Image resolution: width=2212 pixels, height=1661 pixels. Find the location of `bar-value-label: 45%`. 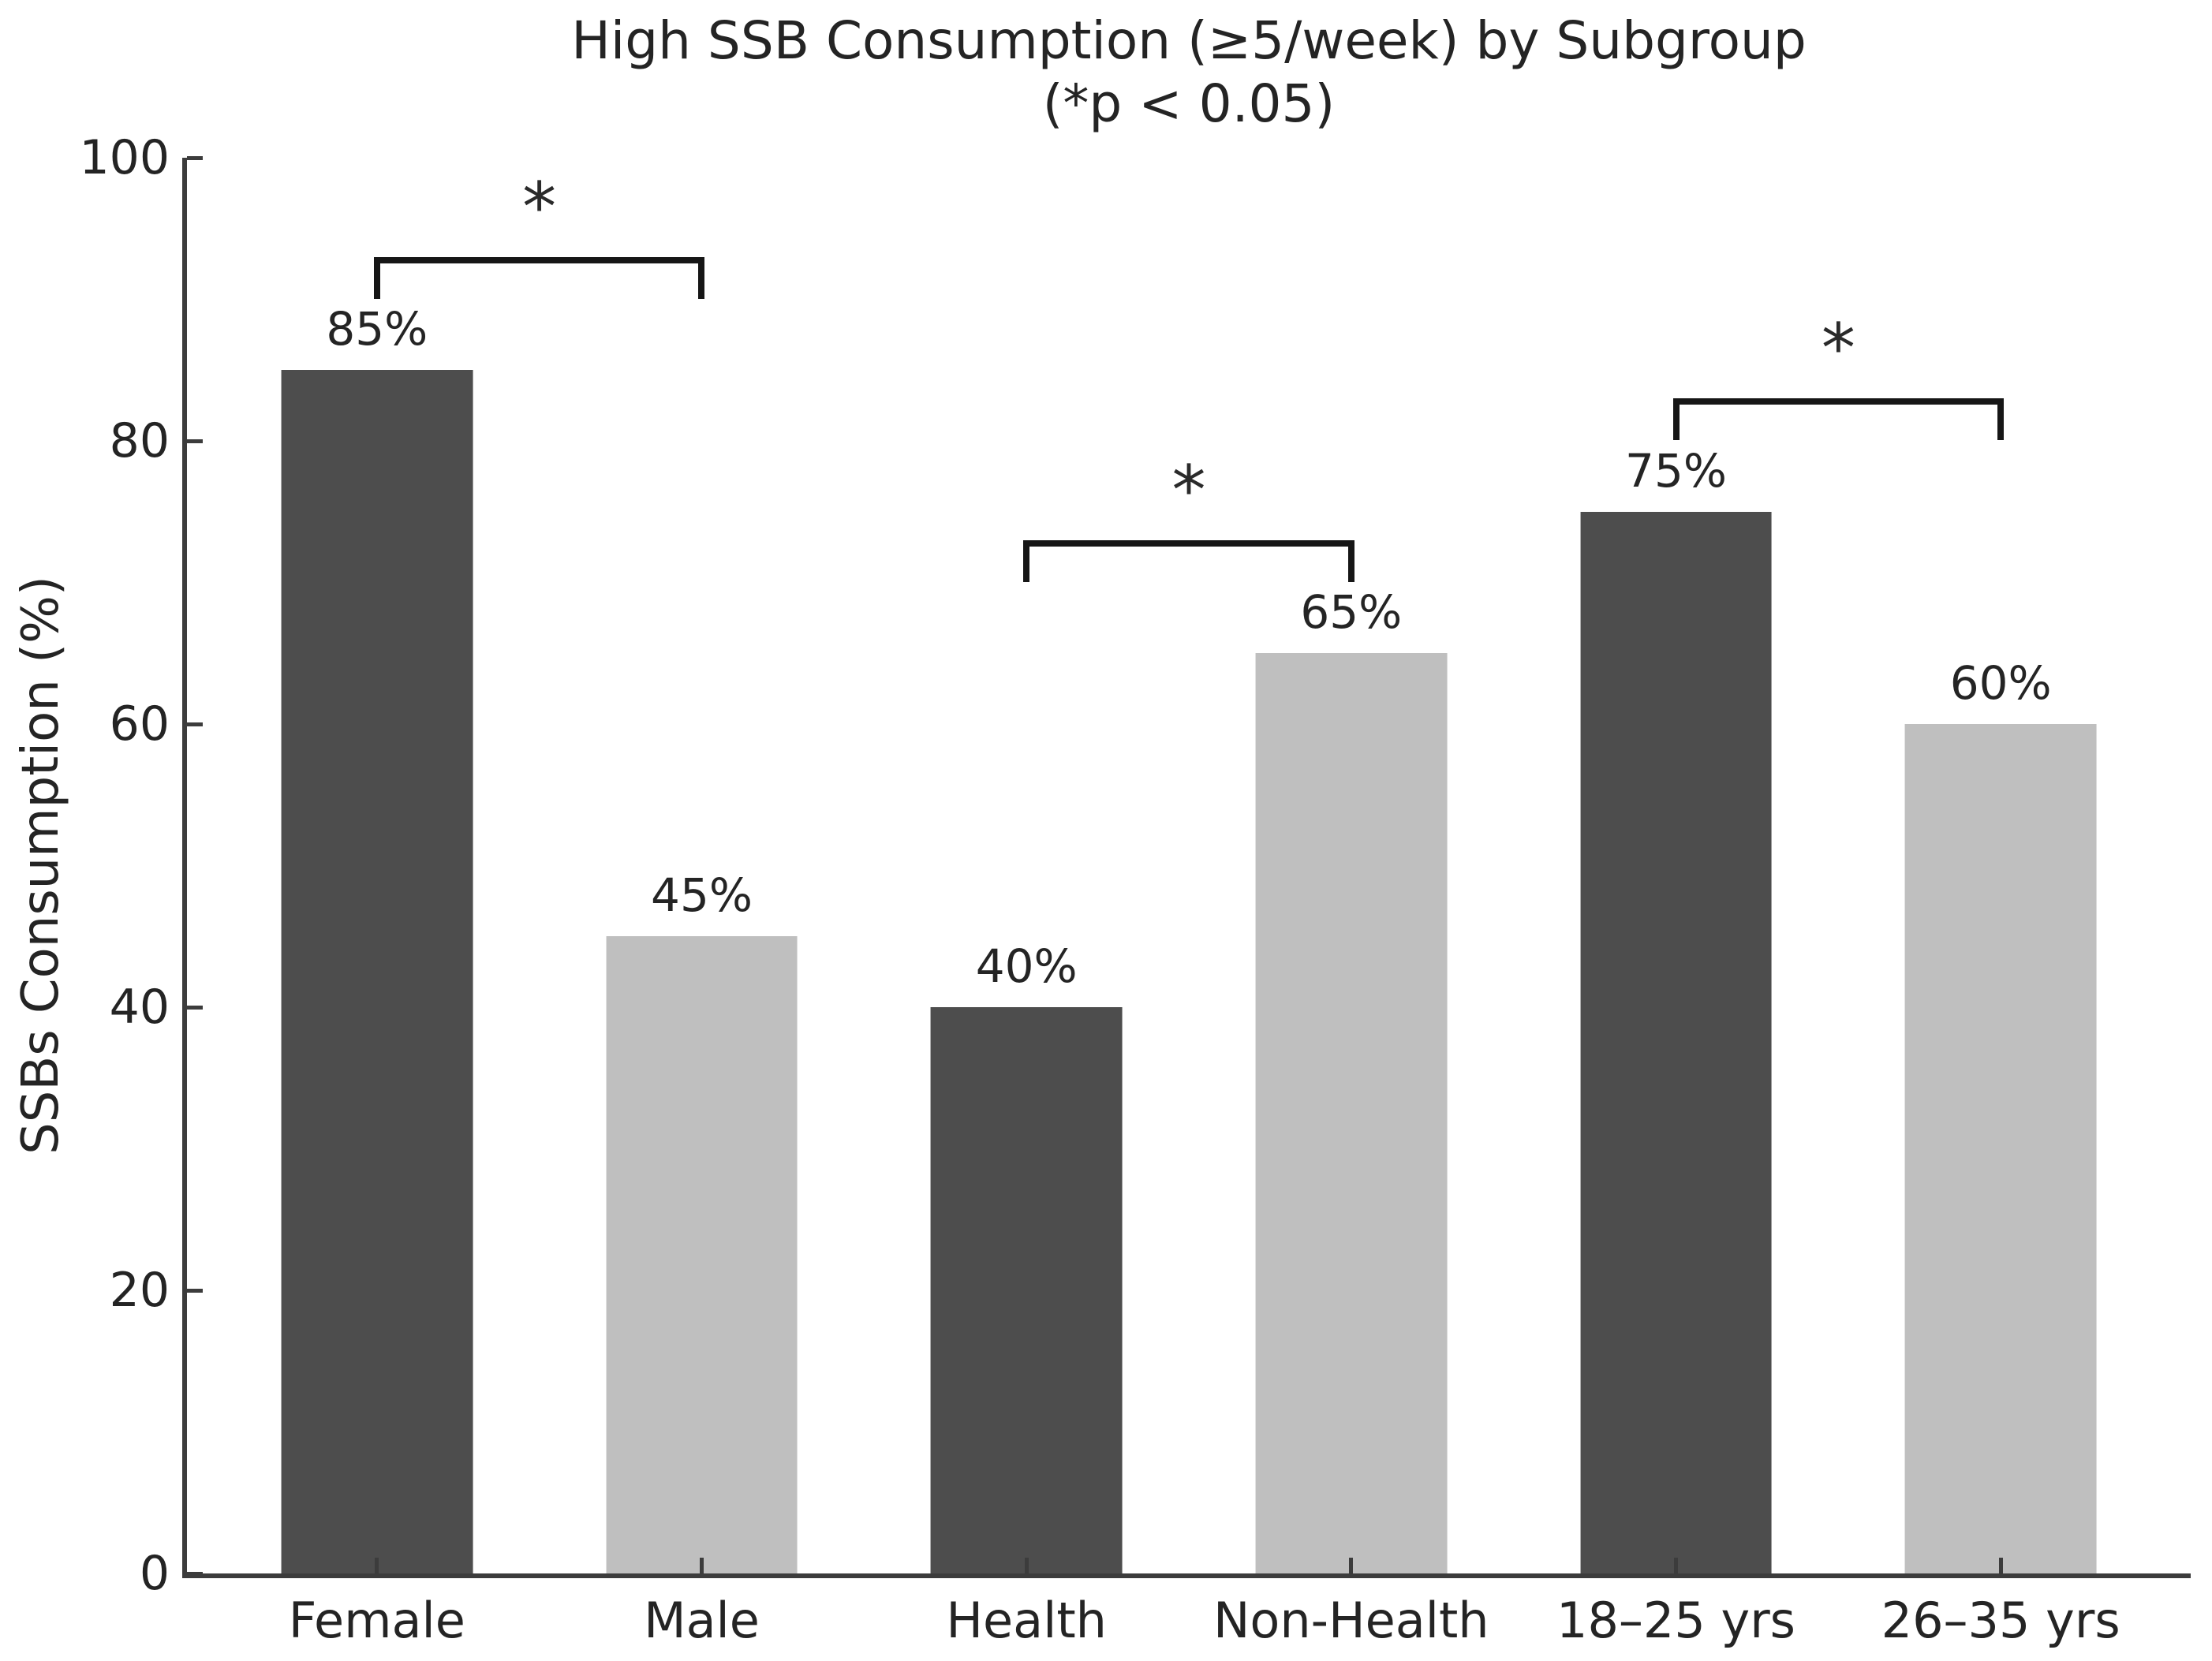

bar-value-label: 45% is located at coordinates (702, 896).